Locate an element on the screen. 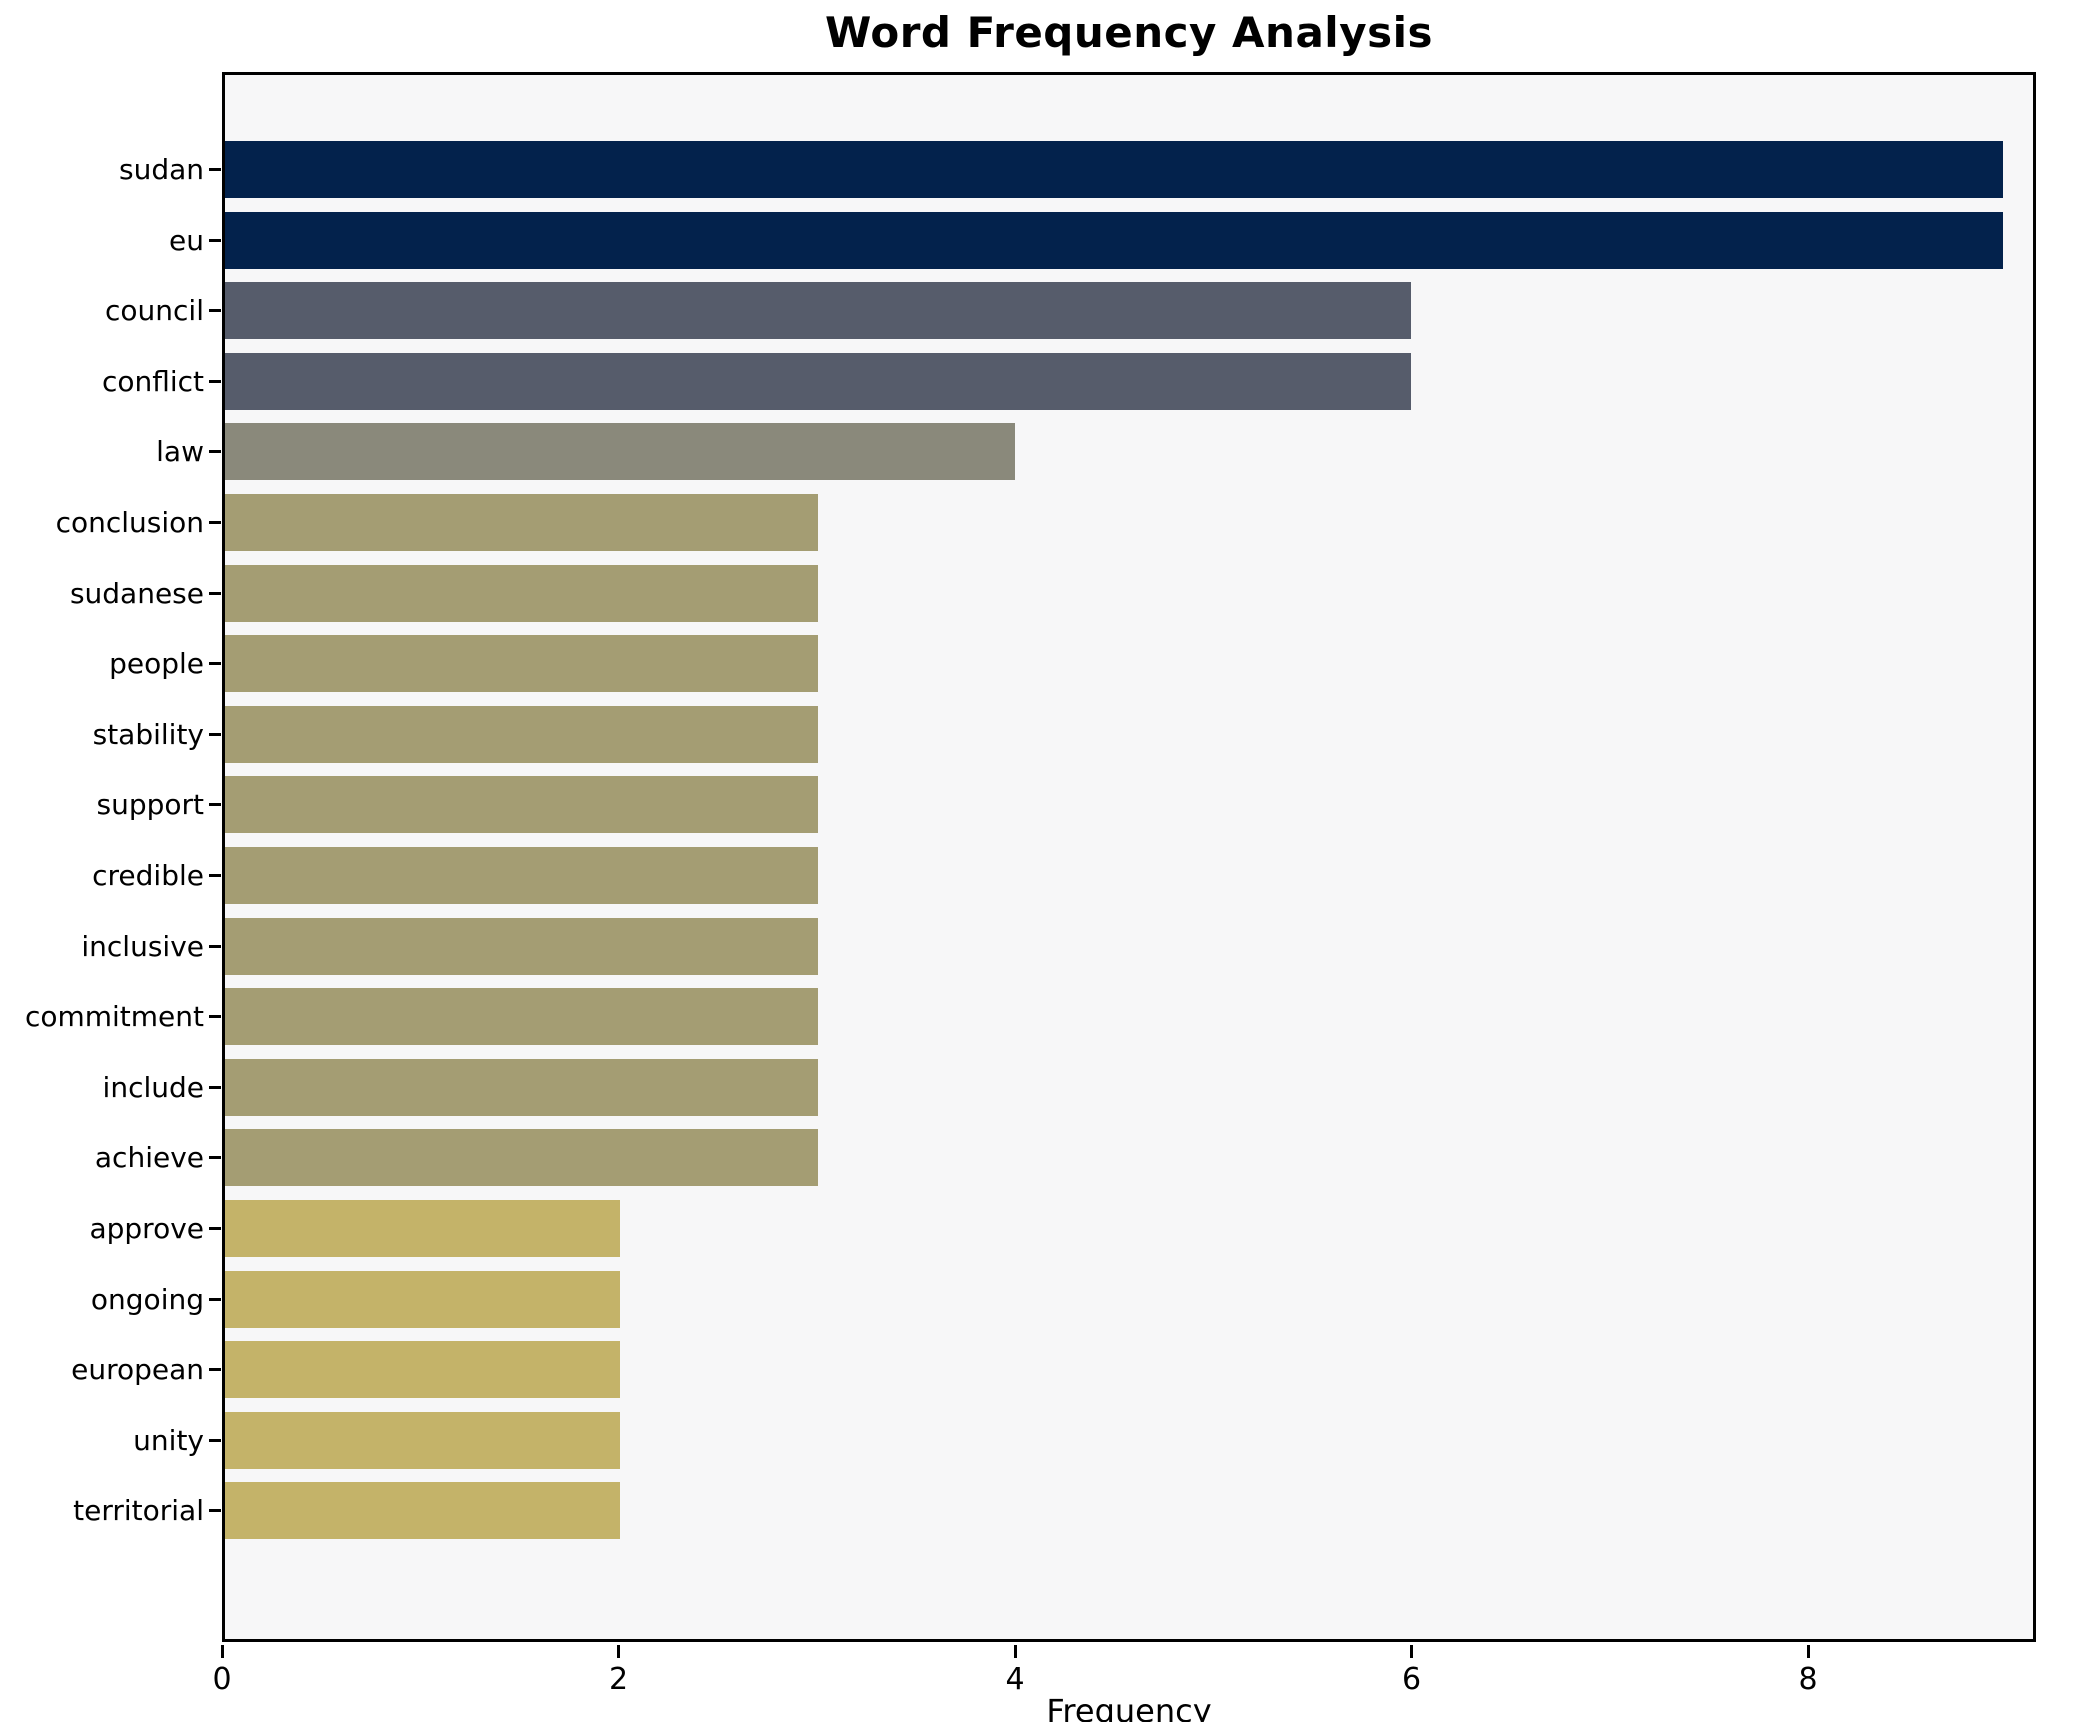  bar-conflict is located at coordinates (818, 381).